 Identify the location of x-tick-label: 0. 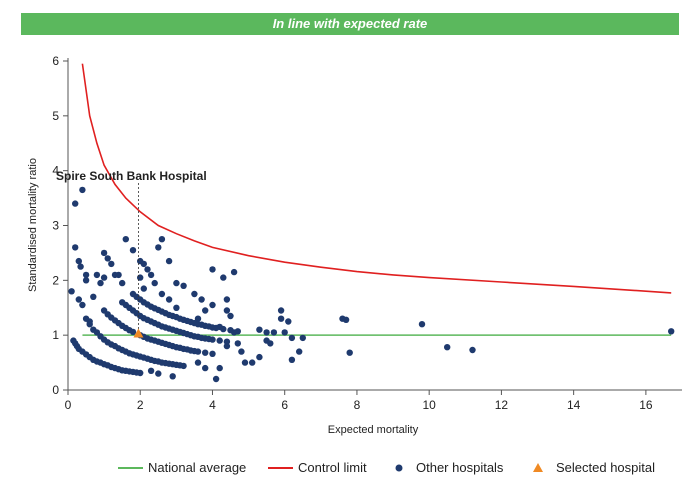
(68, 405).